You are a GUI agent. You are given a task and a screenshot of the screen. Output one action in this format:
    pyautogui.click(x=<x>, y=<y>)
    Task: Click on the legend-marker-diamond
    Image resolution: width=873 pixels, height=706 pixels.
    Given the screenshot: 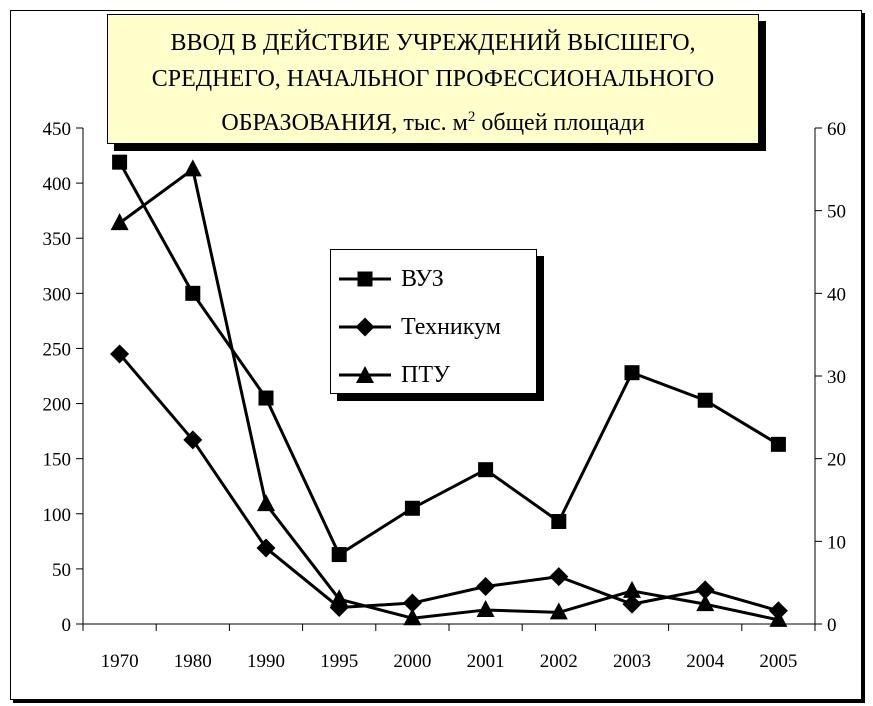 What is the action you would take?
    pyautogui.click(x=365, y=327)
    